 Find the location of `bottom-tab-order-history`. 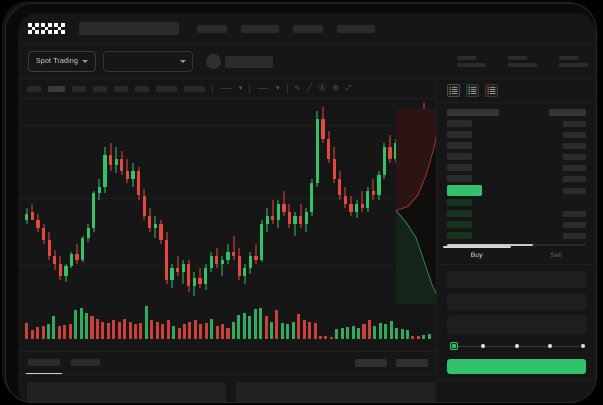

bottom-tab-order-history is located at coordinates (85, 362).